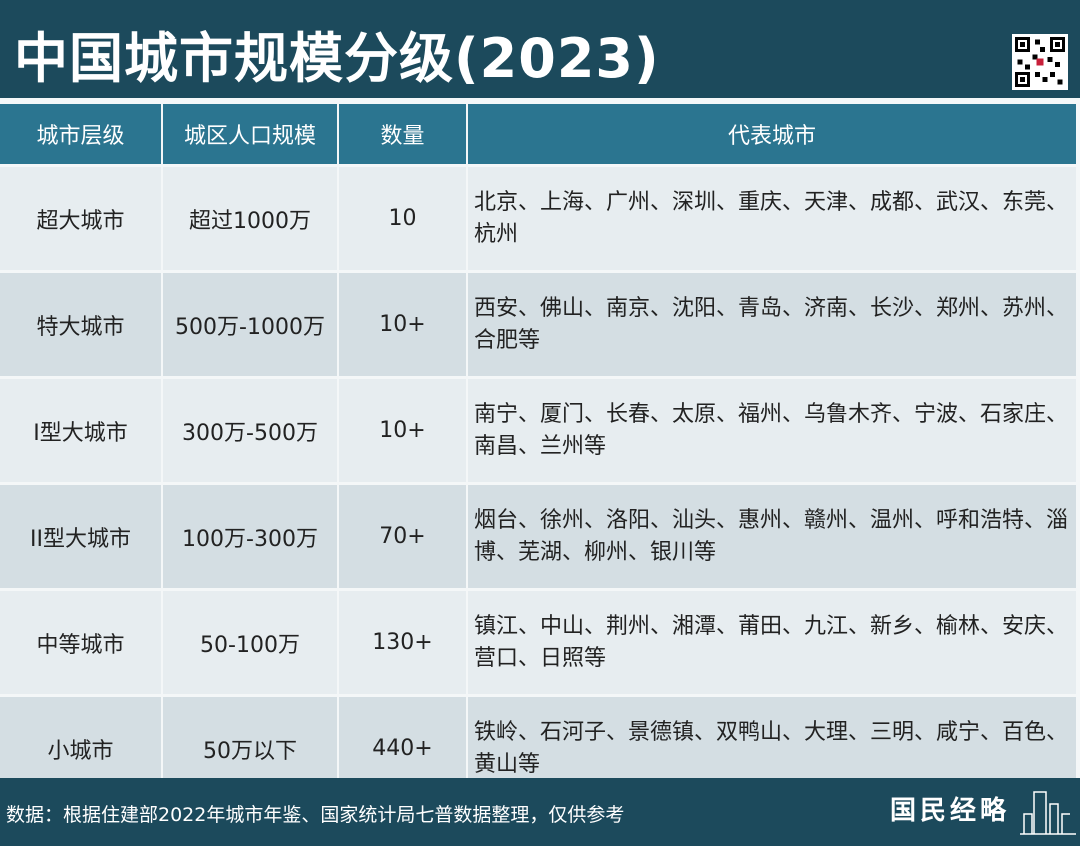 The height and width of the screenshot is (846, 1080). What do you see at coordinates (772, 134) in the screenshot?
I see `header-cities: 代表城市` at bounding box center [772, 134].